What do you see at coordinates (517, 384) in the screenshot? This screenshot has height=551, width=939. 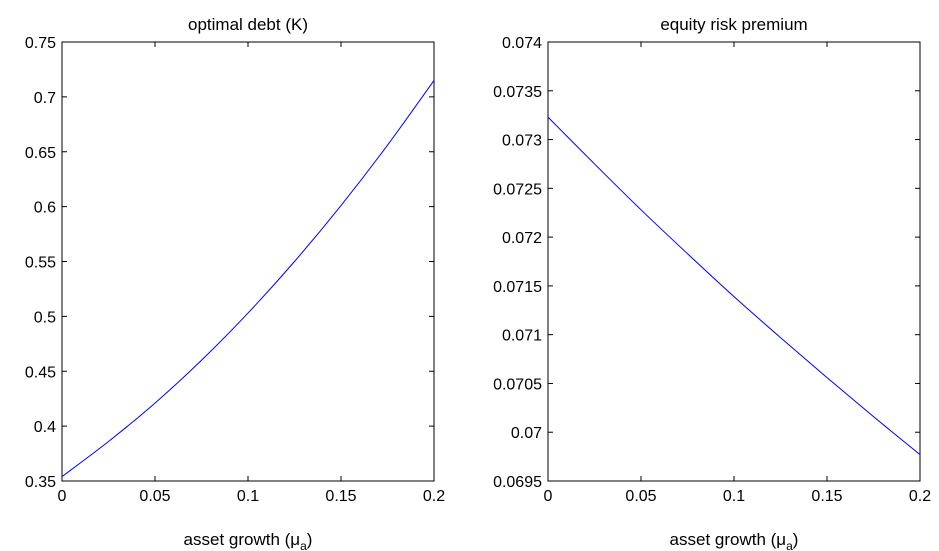 I see `y-tick-label: 0.0705` at bounding box center [517, 384].